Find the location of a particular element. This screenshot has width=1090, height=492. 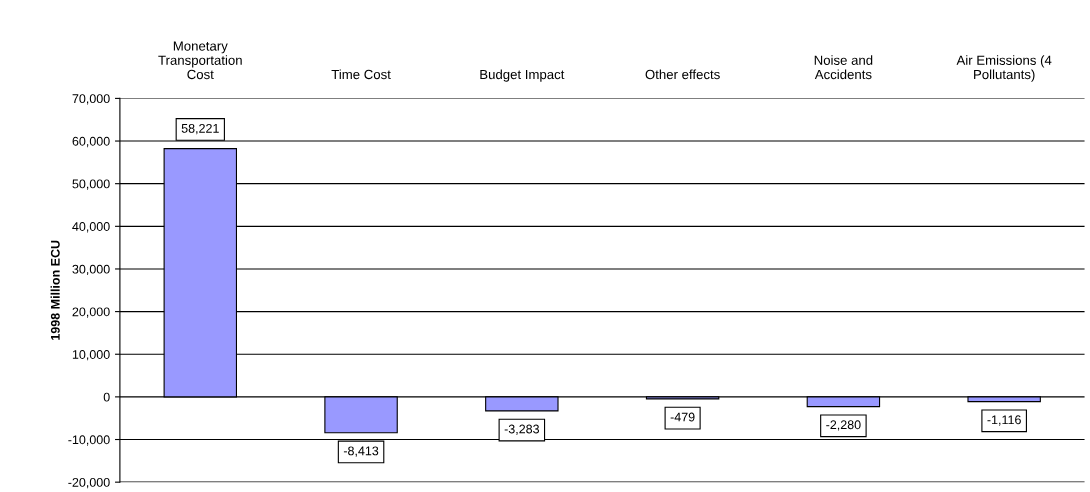

data-label: 58,221 is located at coordinates (200, 129).